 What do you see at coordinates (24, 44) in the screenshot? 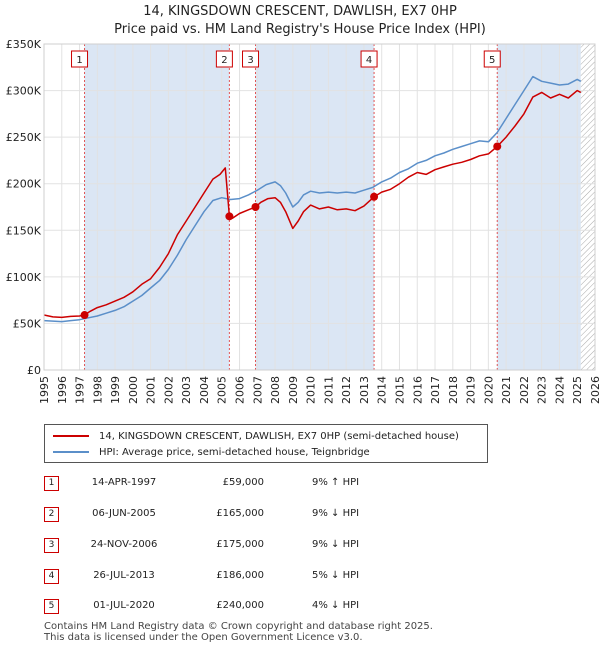
I see `y-tick-label: £350K` at bounding box center [24, 44].